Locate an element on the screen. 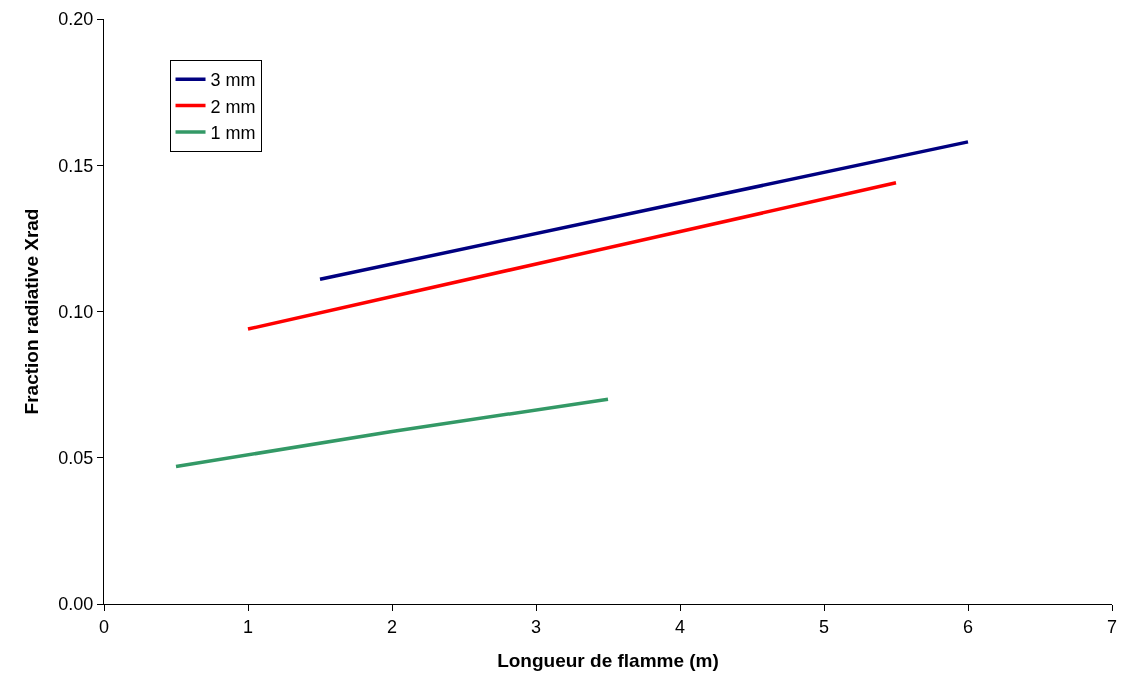 The image size is (1122, 689). x-tick-label: 2 is located at coordinates (392, 626).